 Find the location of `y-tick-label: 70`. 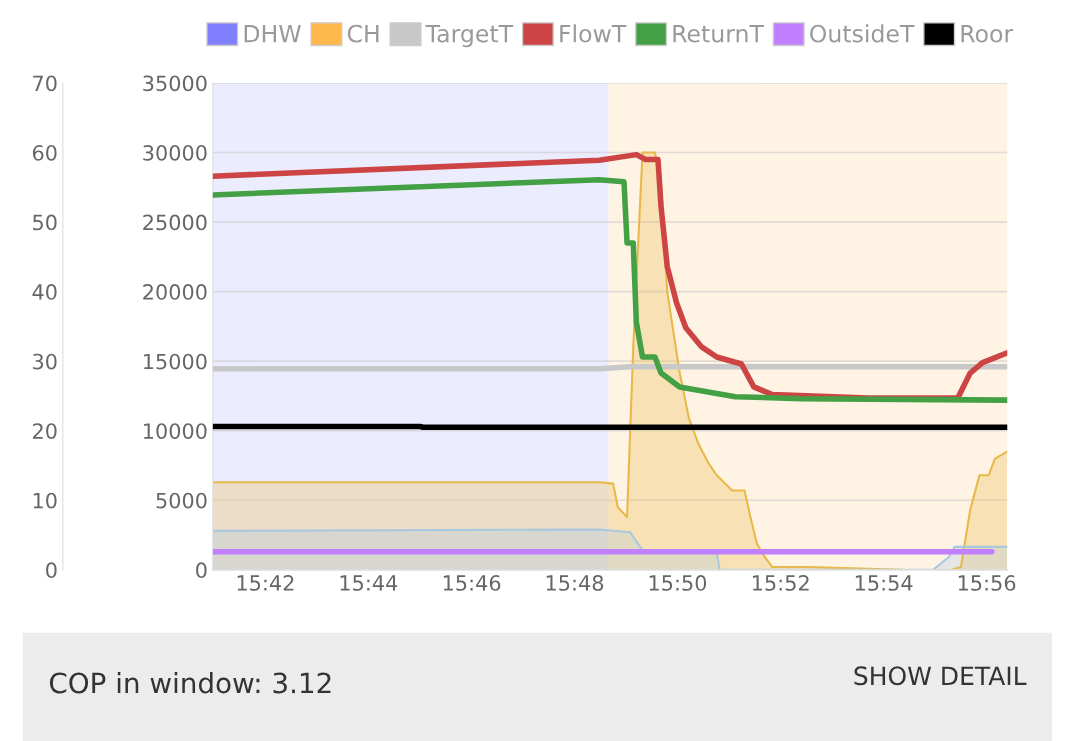

y-tick-label: 70 is located at coordinates (45, 83).